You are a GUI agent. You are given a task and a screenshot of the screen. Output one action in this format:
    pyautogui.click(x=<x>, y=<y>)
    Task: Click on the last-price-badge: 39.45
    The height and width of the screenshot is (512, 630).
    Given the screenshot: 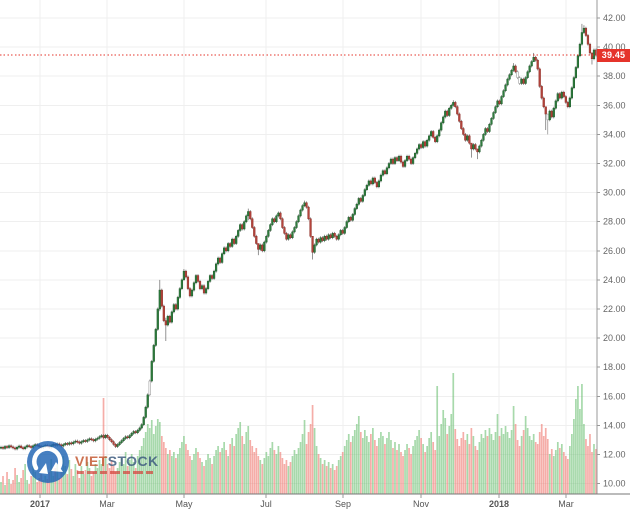 What is the action you would take?
    pyautogui.click(x=613, y=55)
    